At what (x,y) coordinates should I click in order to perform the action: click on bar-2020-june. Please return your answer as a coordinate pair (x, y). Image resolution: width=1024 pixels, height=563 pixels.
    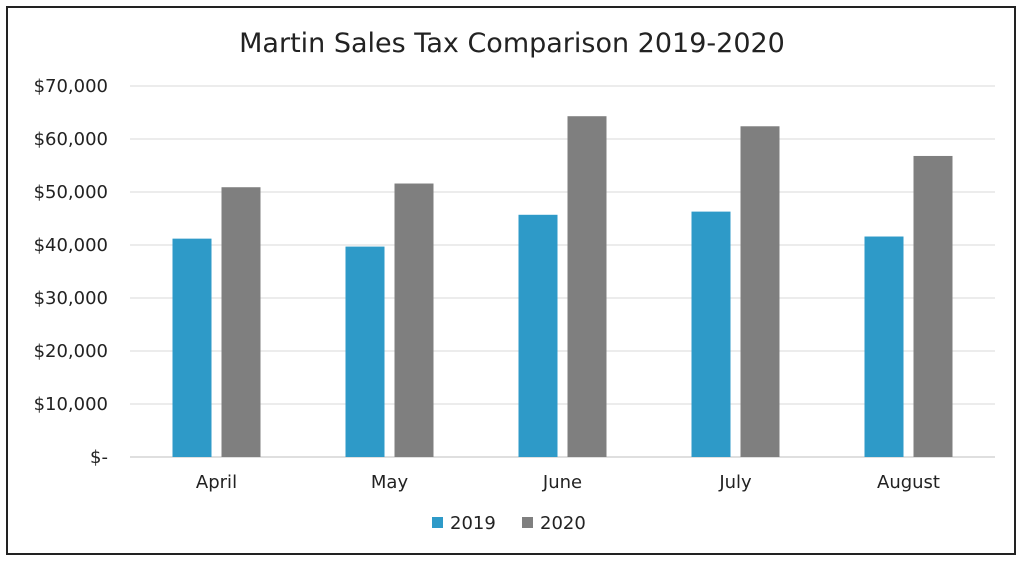
    Looking at the image, I should click on (587, 287).